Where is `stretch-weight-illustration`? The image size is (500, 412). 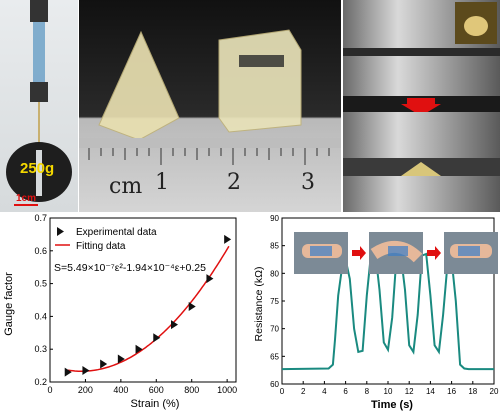 stretch-weight-illustration is located at coordinates (39, 103).